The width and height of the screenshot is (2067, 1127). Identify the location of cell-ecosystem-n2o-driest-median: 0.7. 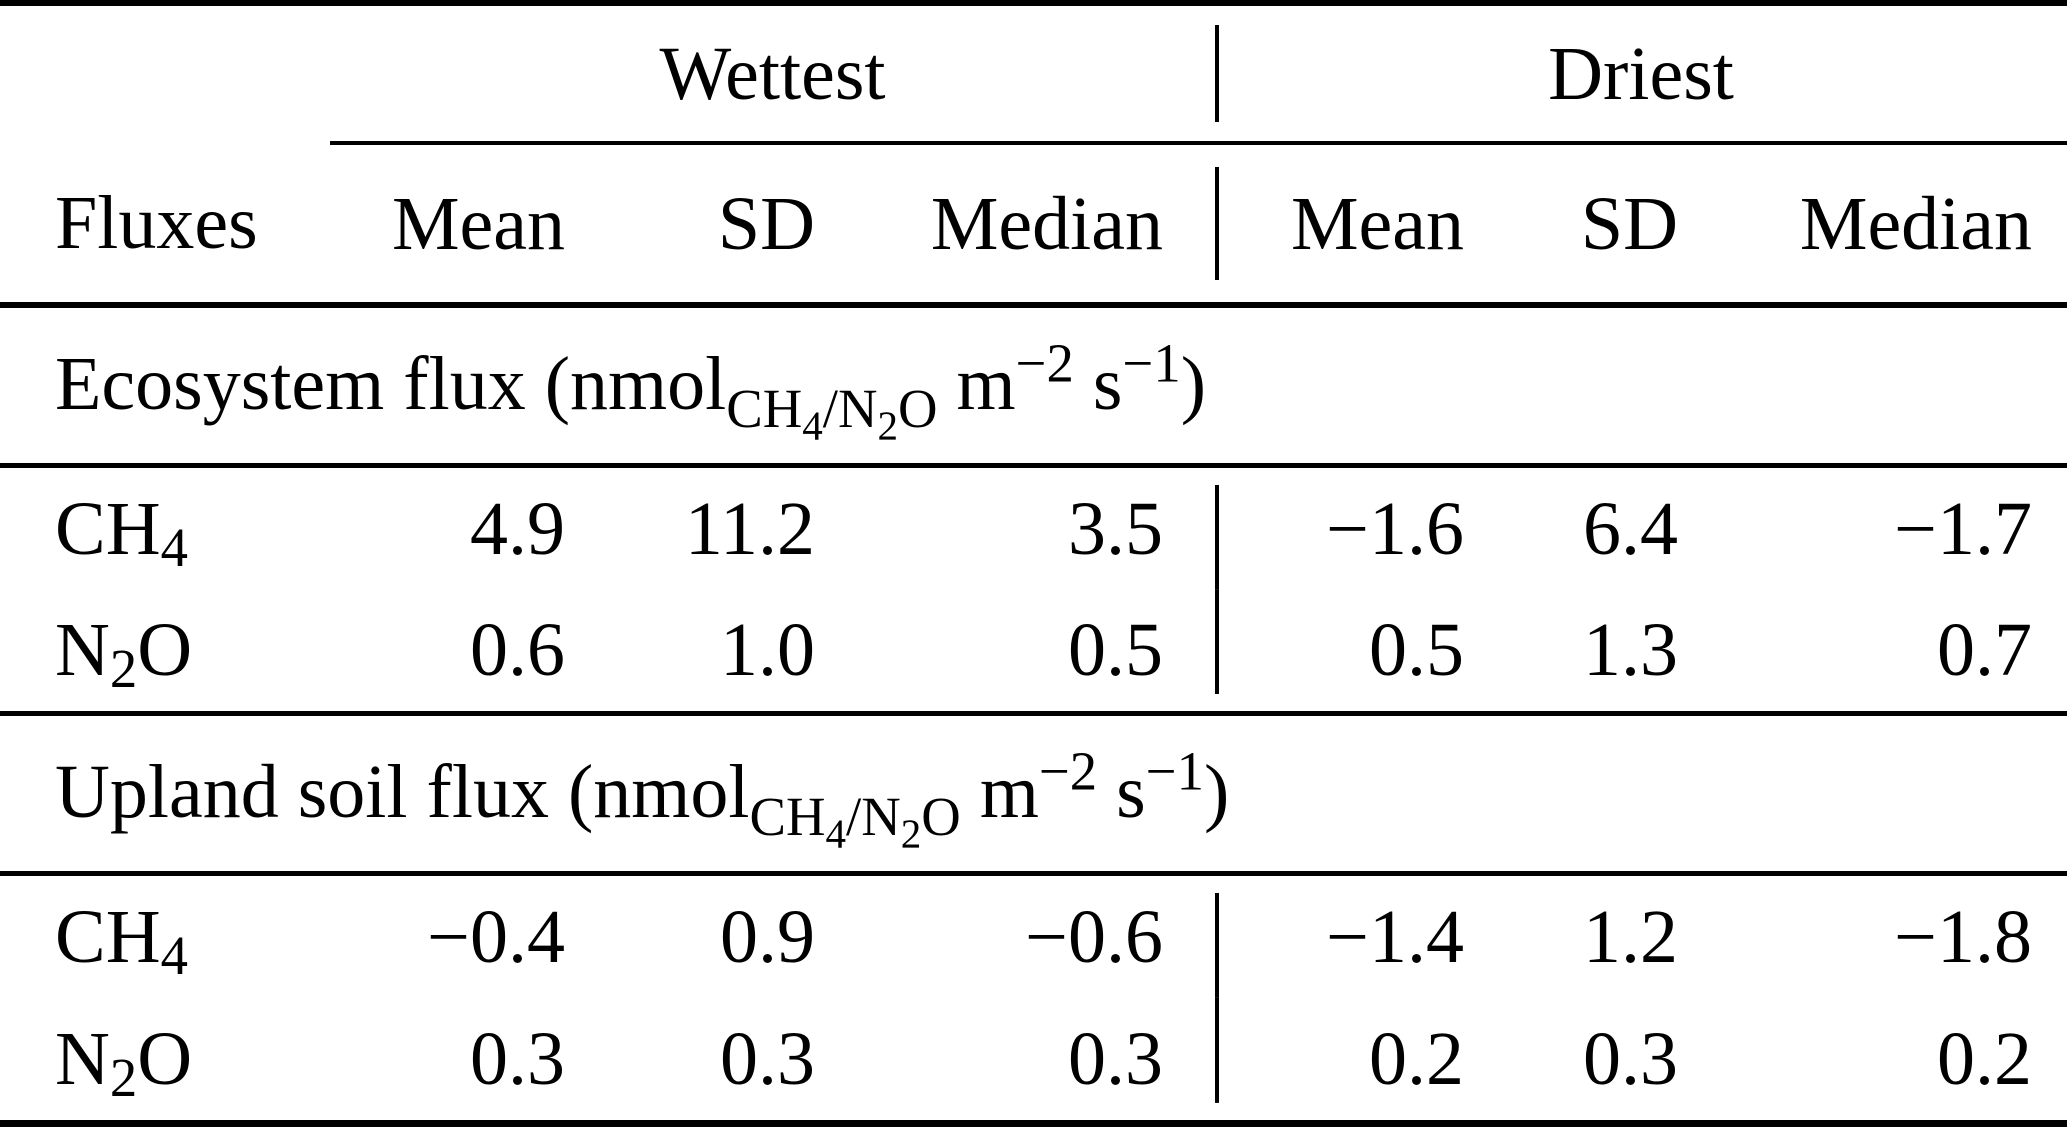
(1881, 652).